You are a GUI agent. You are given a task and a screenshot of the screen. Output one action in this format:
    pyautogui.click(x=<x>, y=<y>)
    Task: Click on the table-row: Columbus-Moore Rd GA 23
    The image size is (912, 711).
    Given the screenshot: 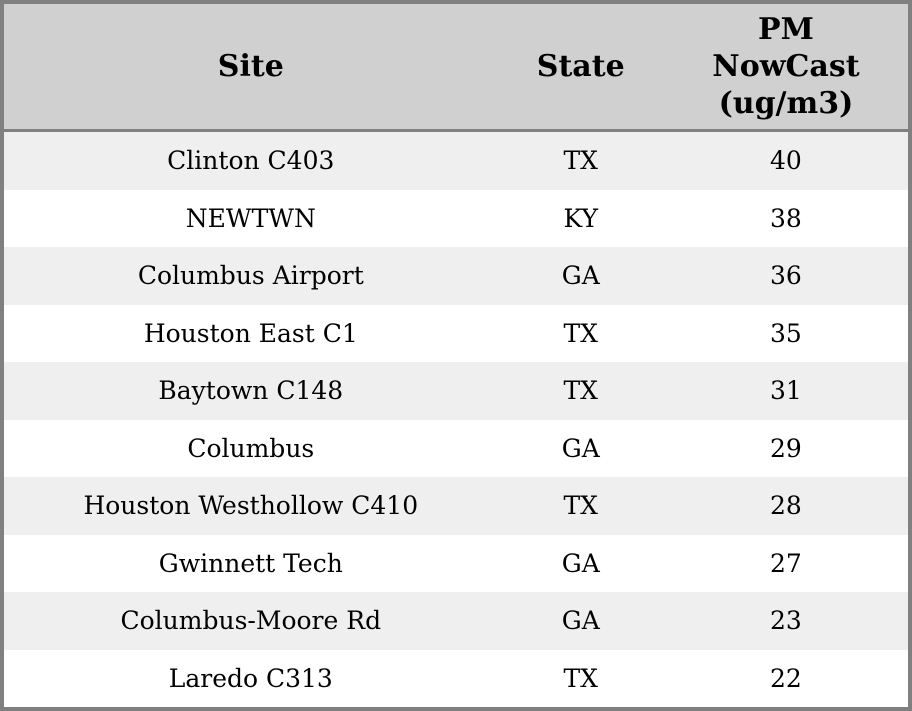 What is the action you would take?
    pyautogui.click(x=456, y=621)
    